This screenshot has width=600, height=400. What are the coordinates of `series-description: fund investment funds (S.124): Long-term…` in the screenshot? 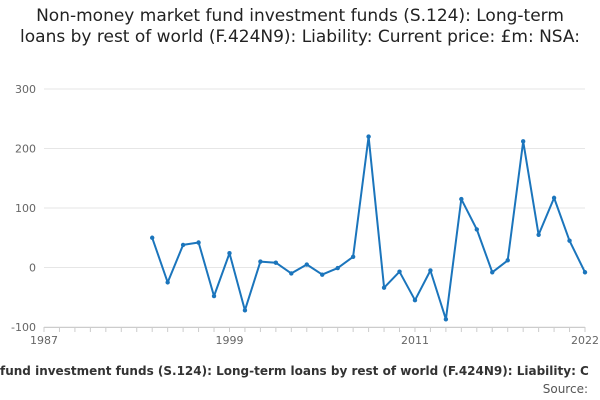 It's located at (294, 371).